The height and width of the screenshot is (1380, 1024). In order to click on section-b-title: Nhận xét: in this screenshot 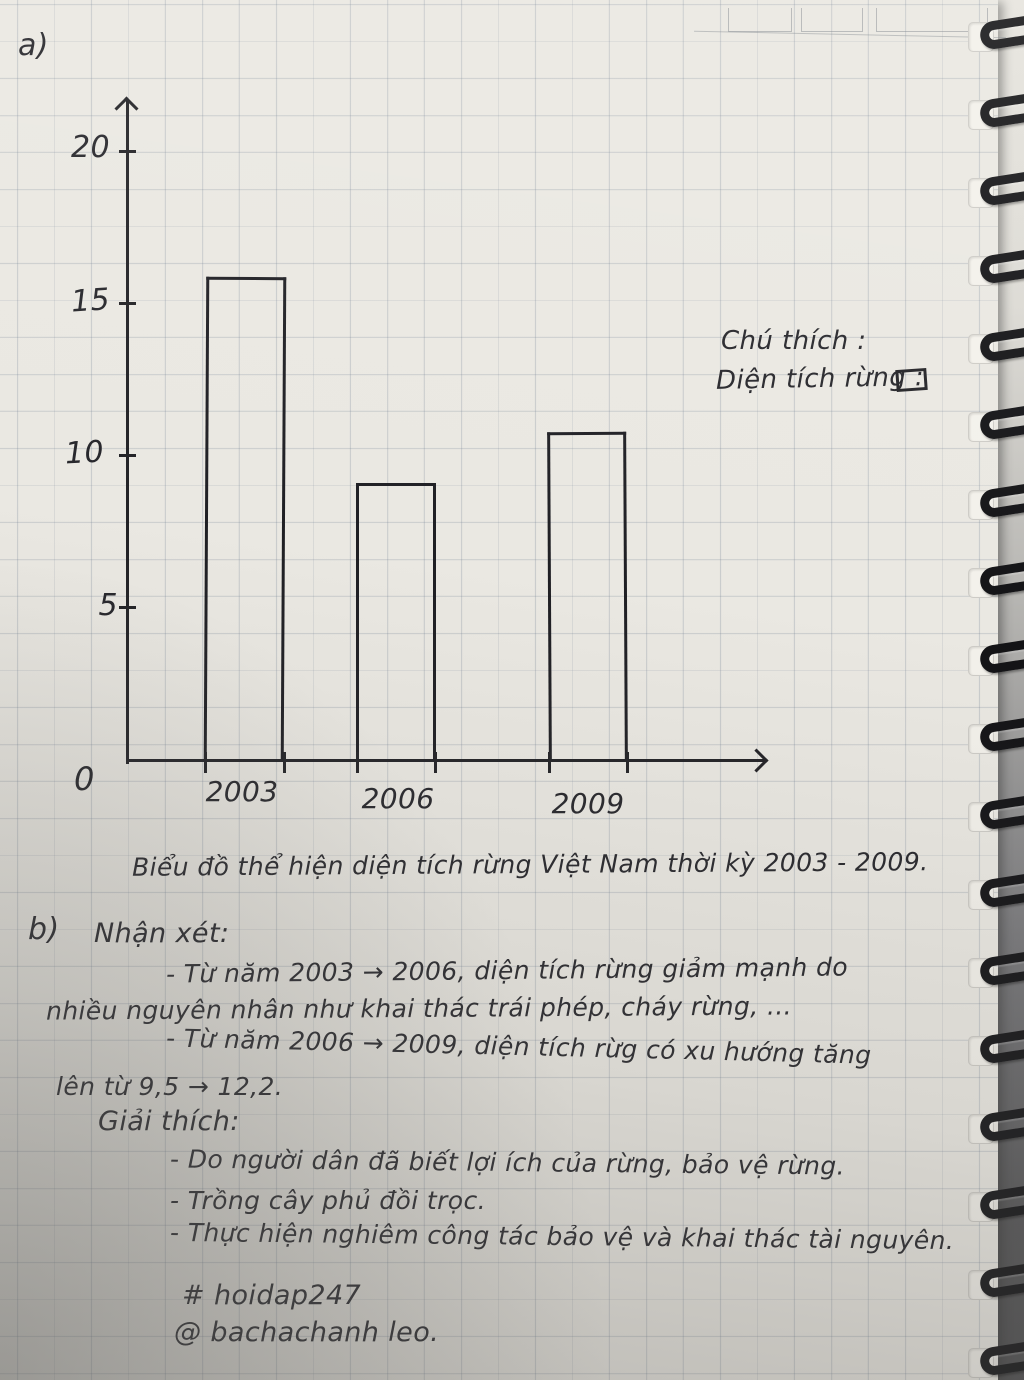, I will do `click(162, 933)`.